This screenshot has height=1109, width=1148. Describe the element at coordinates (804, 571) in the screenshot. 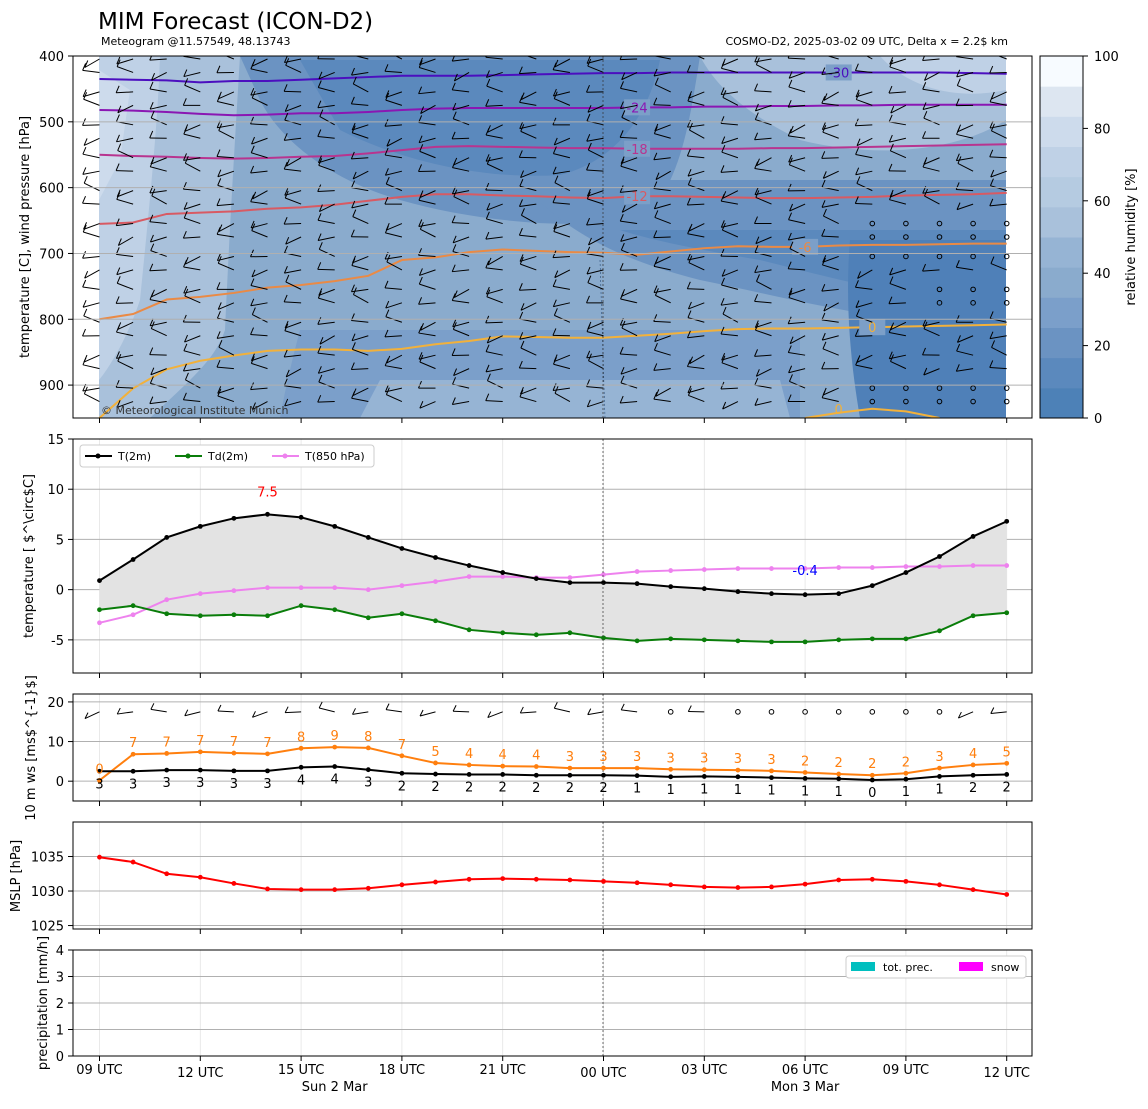

I see `min-temperature-label: -0.4` at that location.